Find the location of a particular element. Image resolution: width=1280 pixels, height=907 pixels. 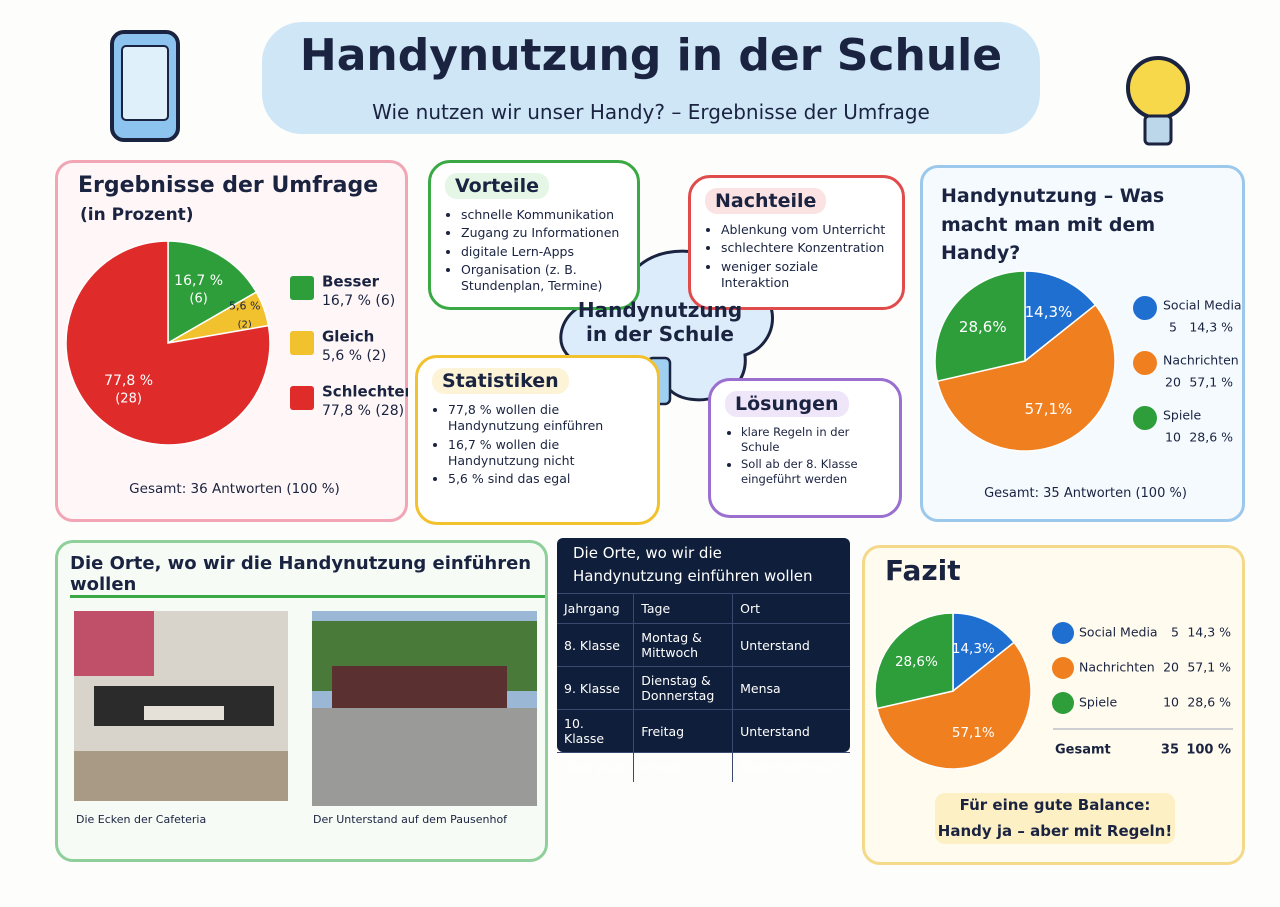

list-item: Ablenkung vom Unterricht is located at coordinates (804, 230).